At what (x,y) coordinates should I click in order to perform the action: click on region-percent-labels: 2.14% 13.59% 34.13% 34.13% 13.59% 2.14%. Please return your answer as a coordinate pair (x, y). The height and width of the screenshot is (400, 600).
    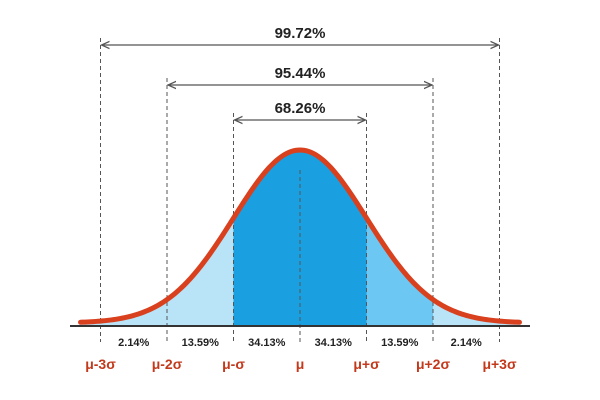
    Looking at the image, I should click on (300, 343).